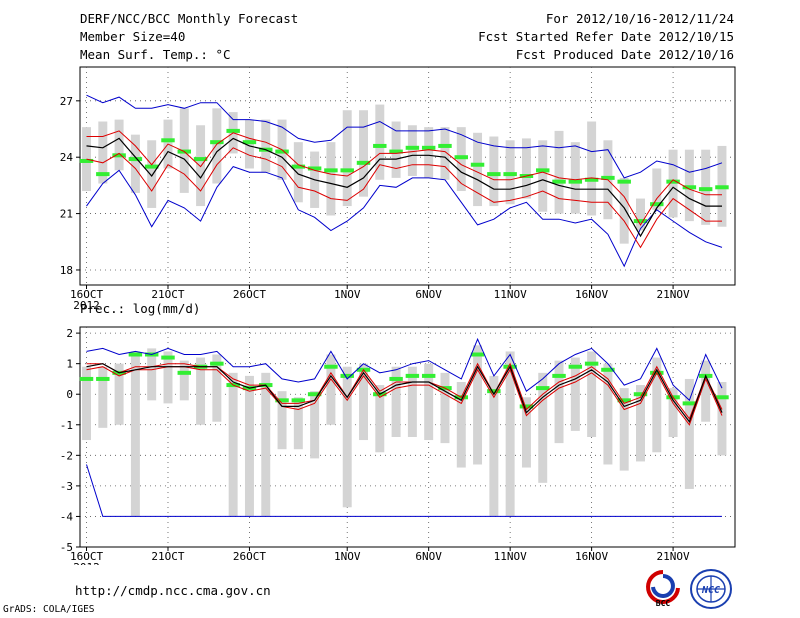 The width and height of the screenshot is (800, 618). What do you see at coordinates (173, 590) in the screenshot?
I see `source-url: http://cmdp.ncc.cma.gov.cn` at bounding box center [173, 590].